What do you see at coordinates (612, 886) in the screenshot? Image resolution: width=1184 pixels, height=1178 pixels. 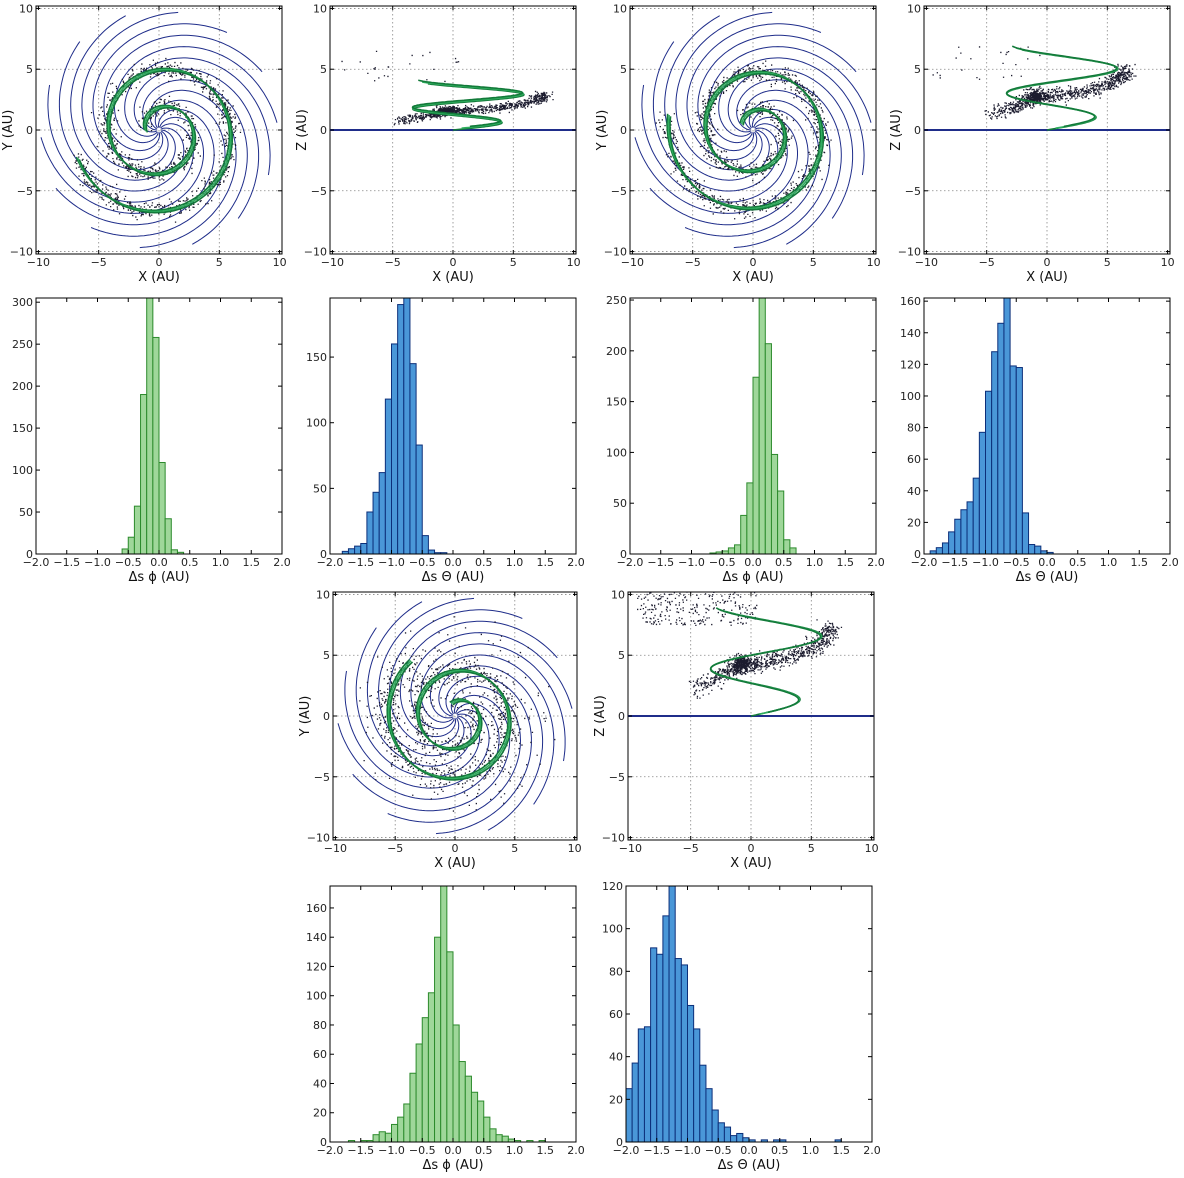 I see `y-tick-label: 120` at bounding box center [612, 886].